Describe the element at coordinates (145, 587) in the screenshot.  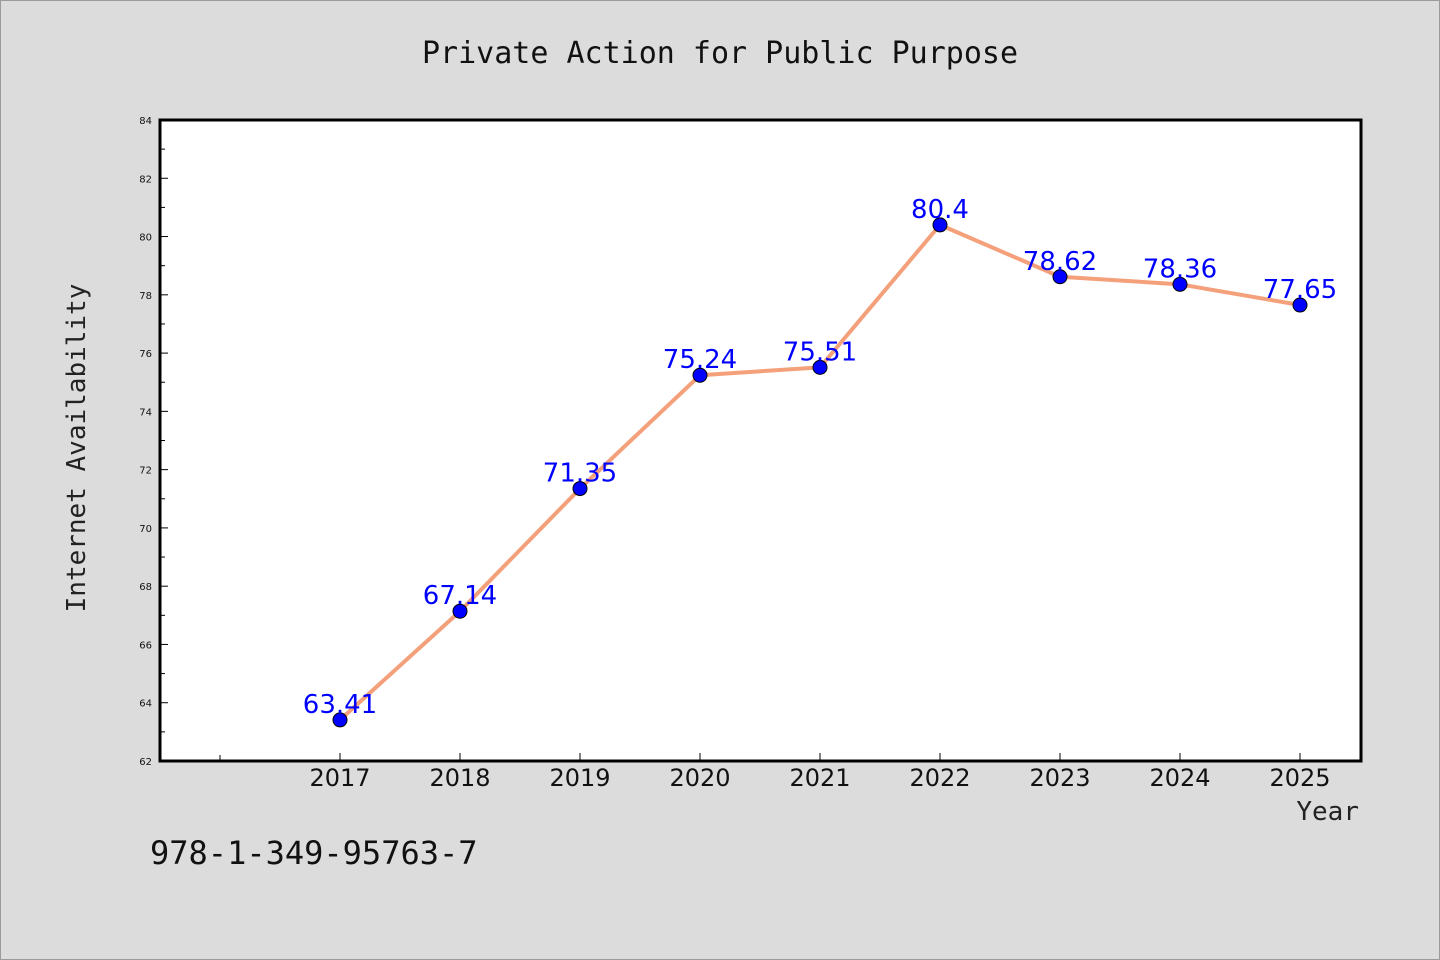
I see `y-tick-label: 68` at that location.